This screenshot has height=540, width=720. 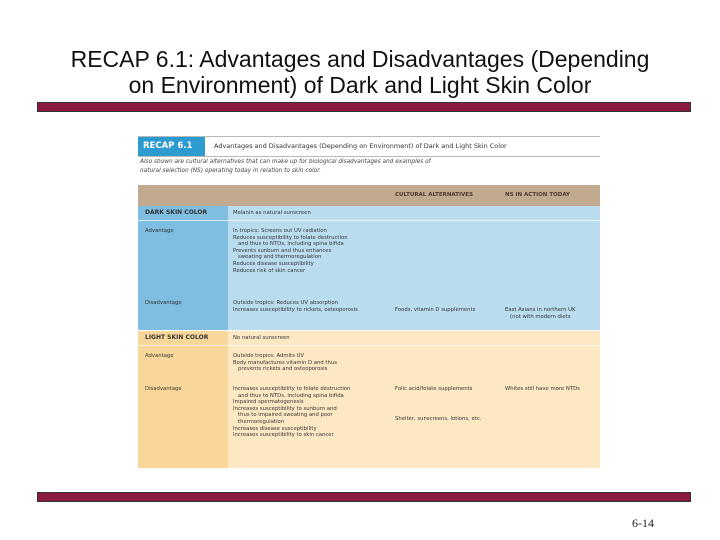 I want to click on dark-skin-label: DARK SKIN COLOR, so click(x=176, y=212).